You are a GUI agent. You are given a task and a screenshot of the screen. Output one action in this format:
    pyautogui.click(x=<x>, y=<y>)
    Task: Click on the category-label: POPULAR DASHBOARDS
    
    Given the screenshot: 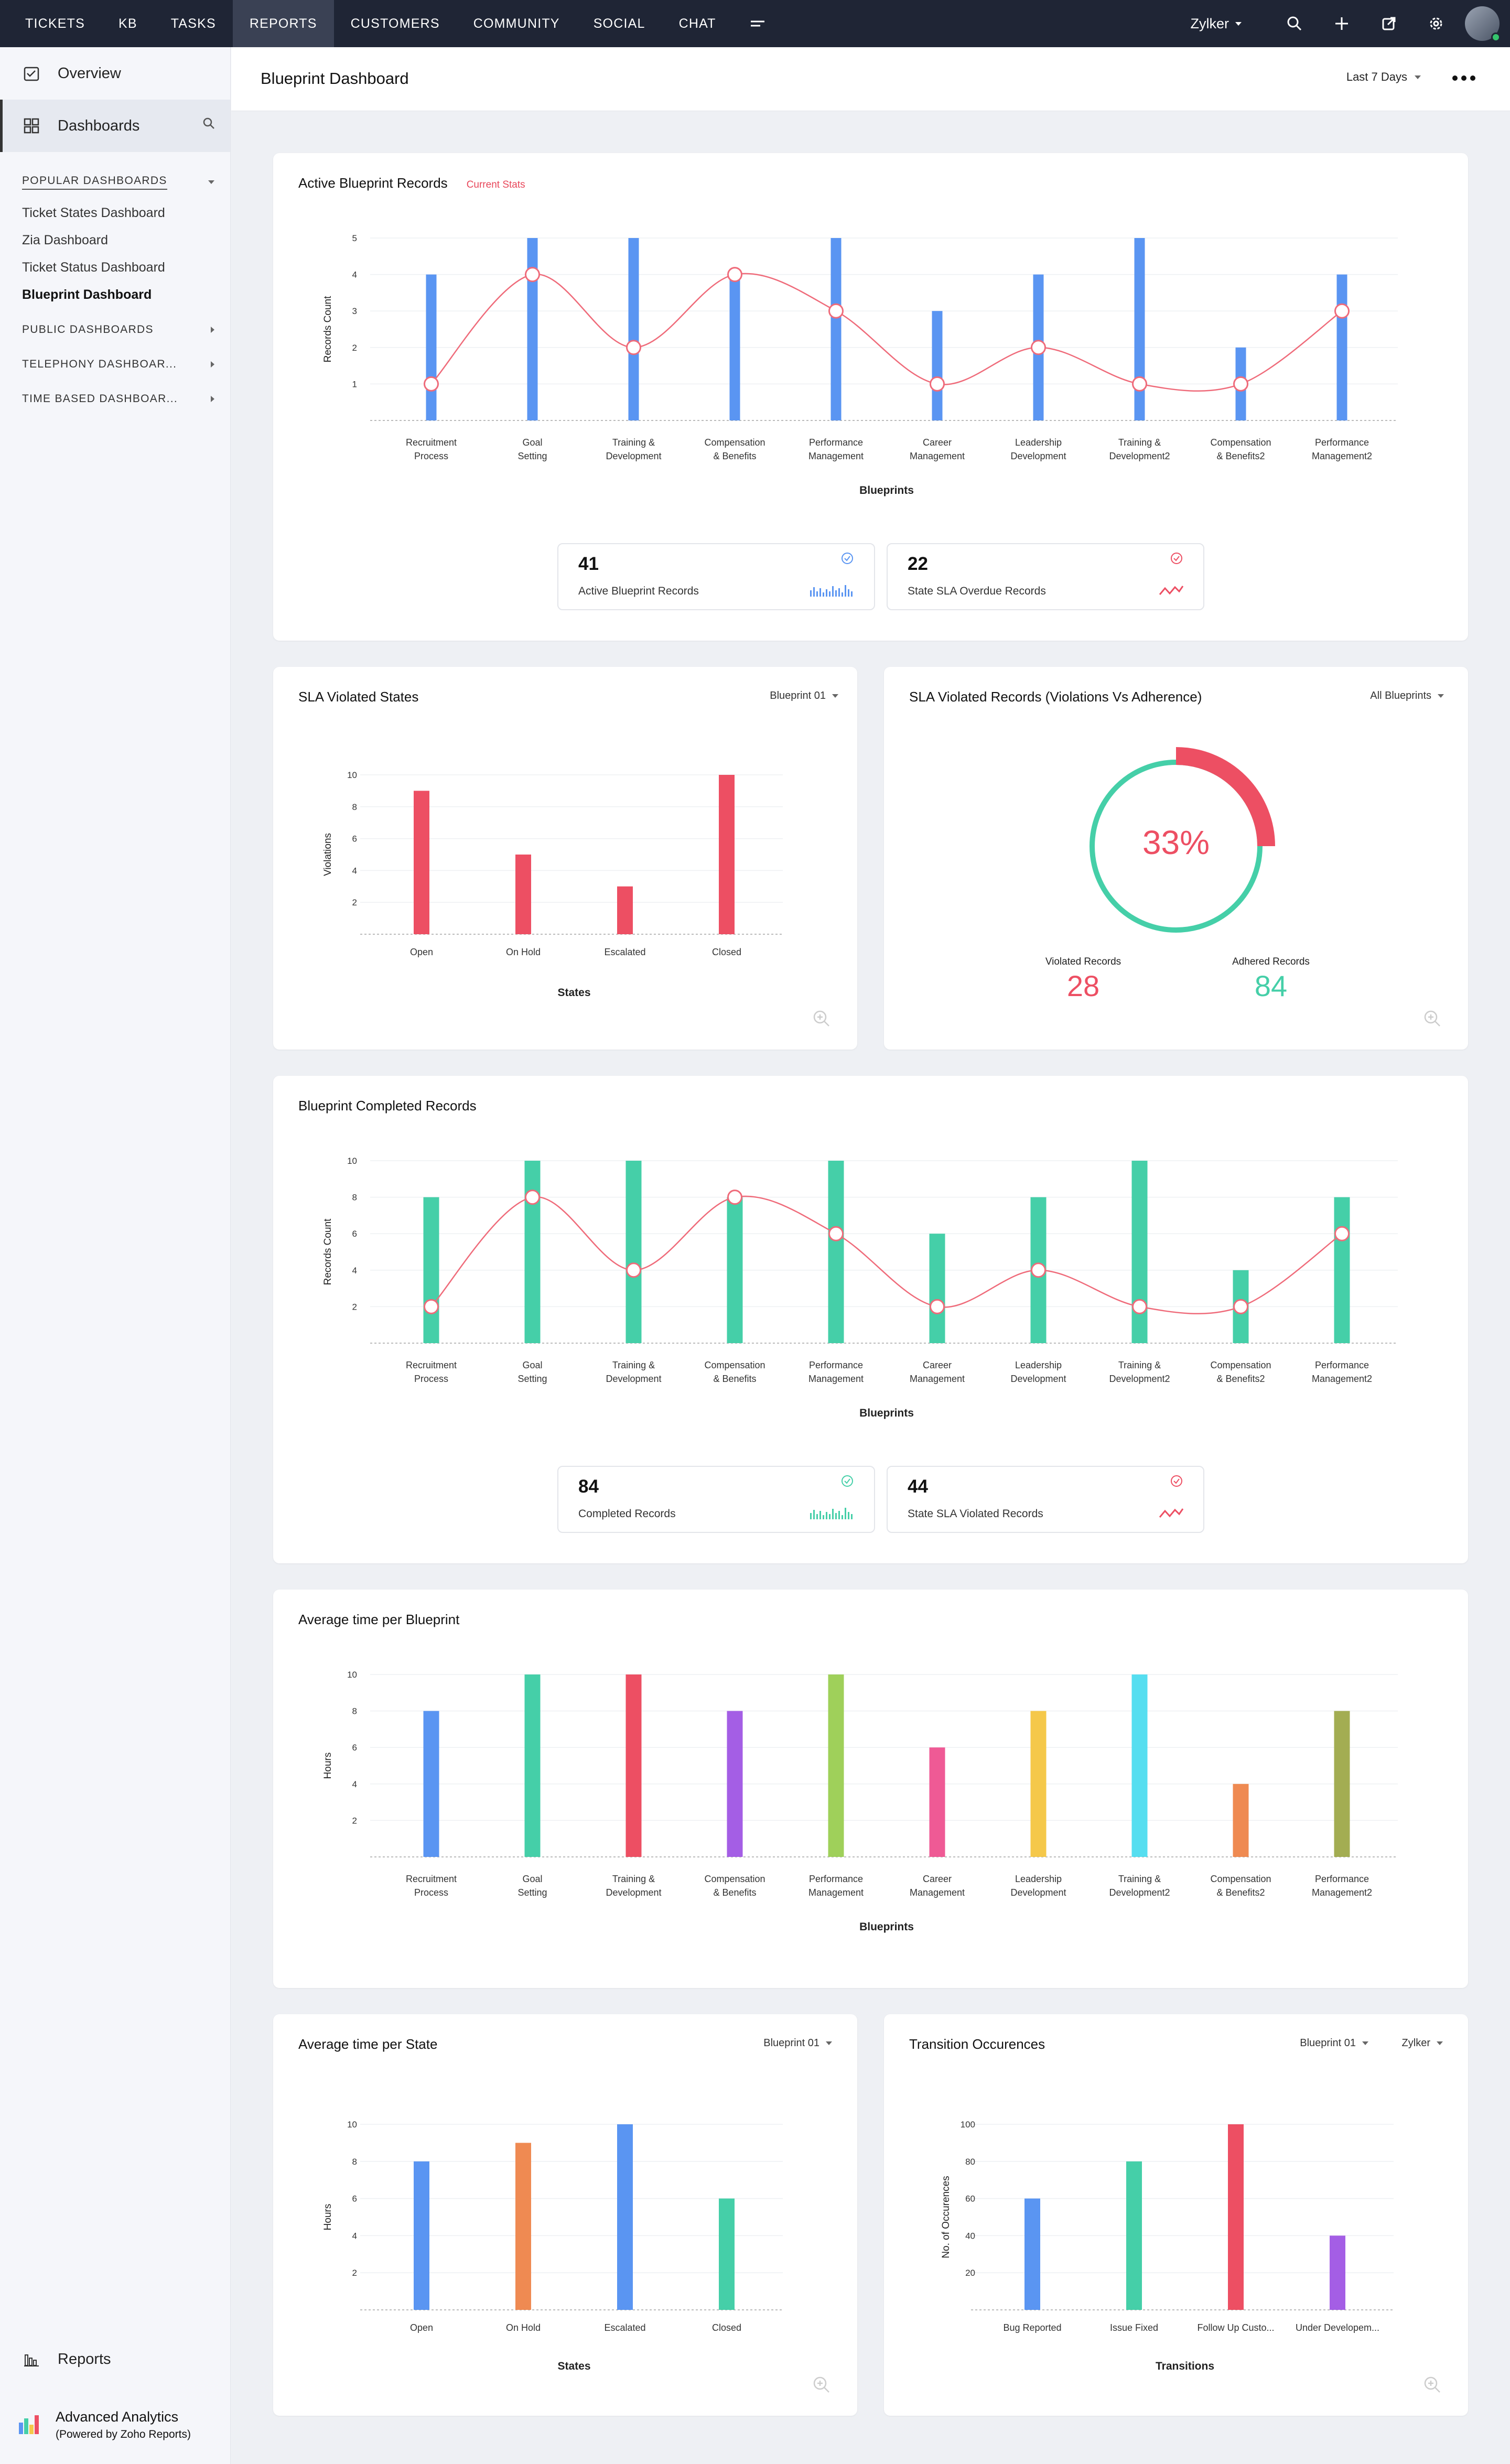 What is the action you would take?
    pyautogui.click(x=94, y=183)
    